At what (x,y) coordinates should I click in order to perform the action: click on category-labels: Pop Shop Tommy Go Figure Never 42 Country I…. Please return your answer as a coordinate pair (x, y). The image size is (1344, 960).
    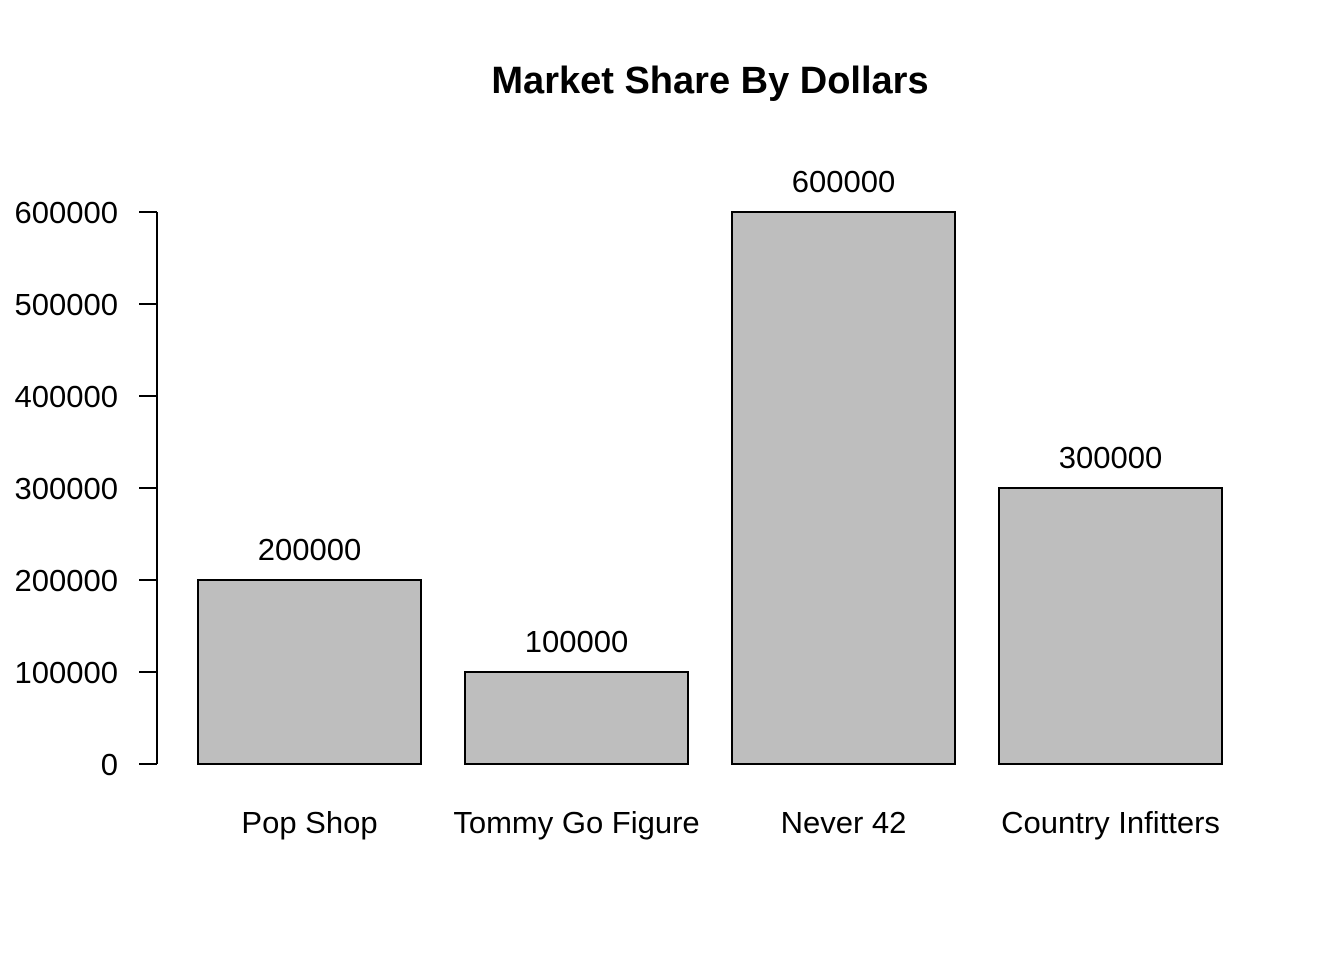
    Looking at the image, I should click on (730, 822).